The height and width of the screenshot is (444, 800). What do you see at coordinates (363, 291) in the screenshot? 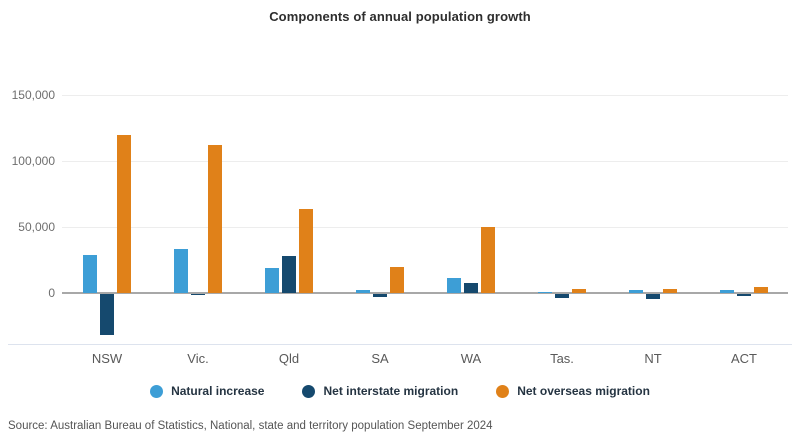
I see `bar-sa-natural-increase` at bounding box center [363, 291].